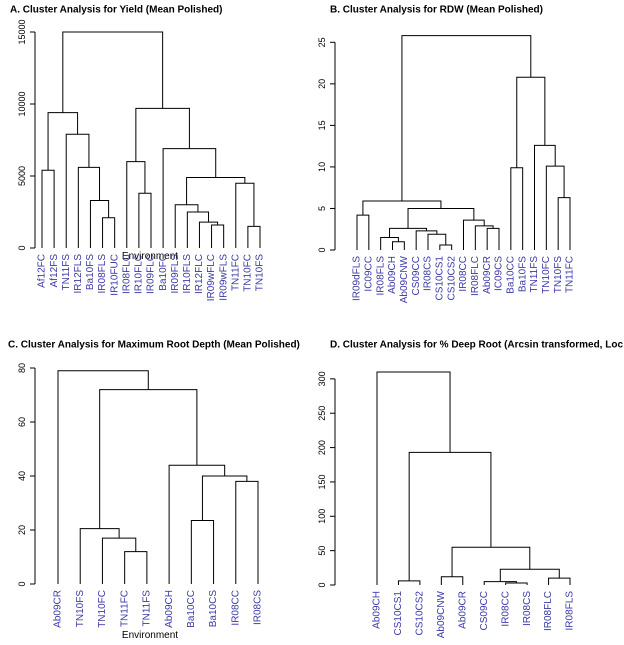 This screenshot has width=624, height=645. What do you see at coordinates (54, 271) in the screenshot?
I see `leaf-label: Af12FS` at bounding box center [54, 271].